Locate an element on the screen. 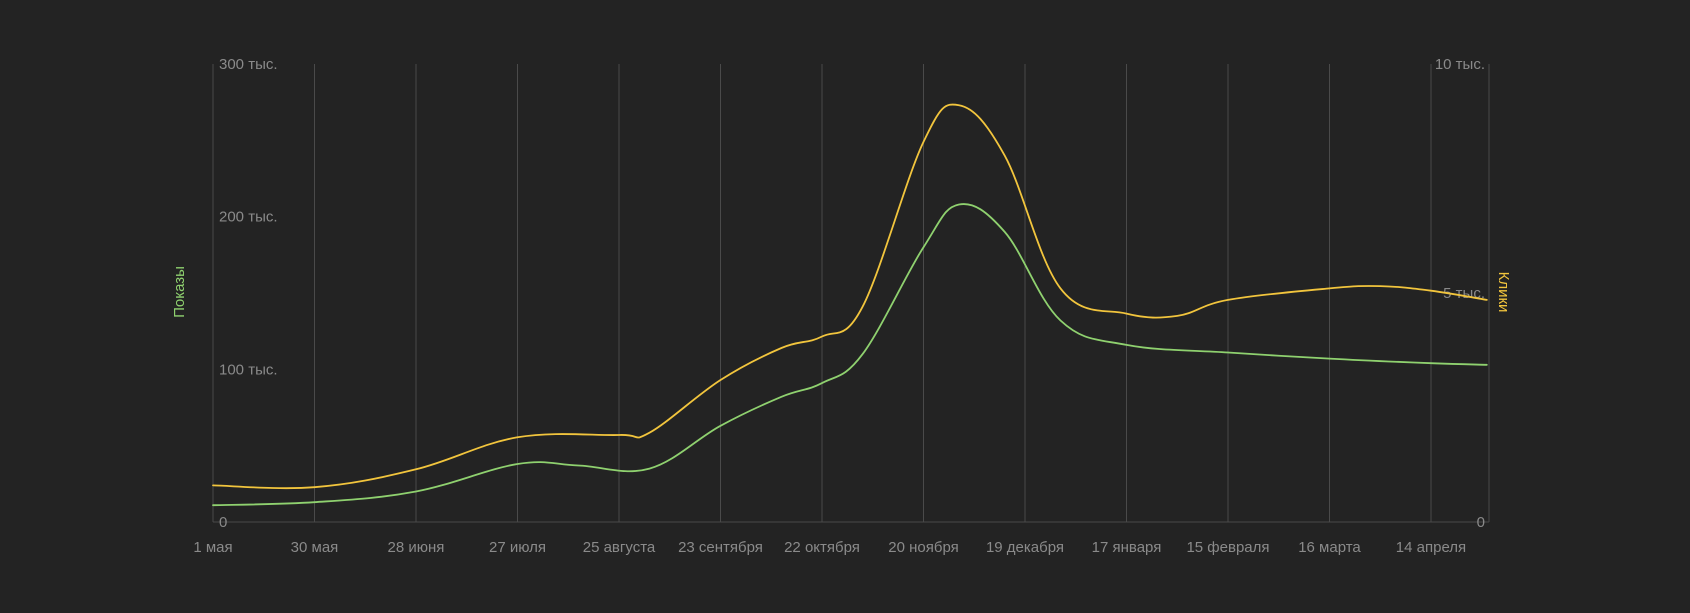  left-tick-label: 0 is located at coordinates (223, 522).